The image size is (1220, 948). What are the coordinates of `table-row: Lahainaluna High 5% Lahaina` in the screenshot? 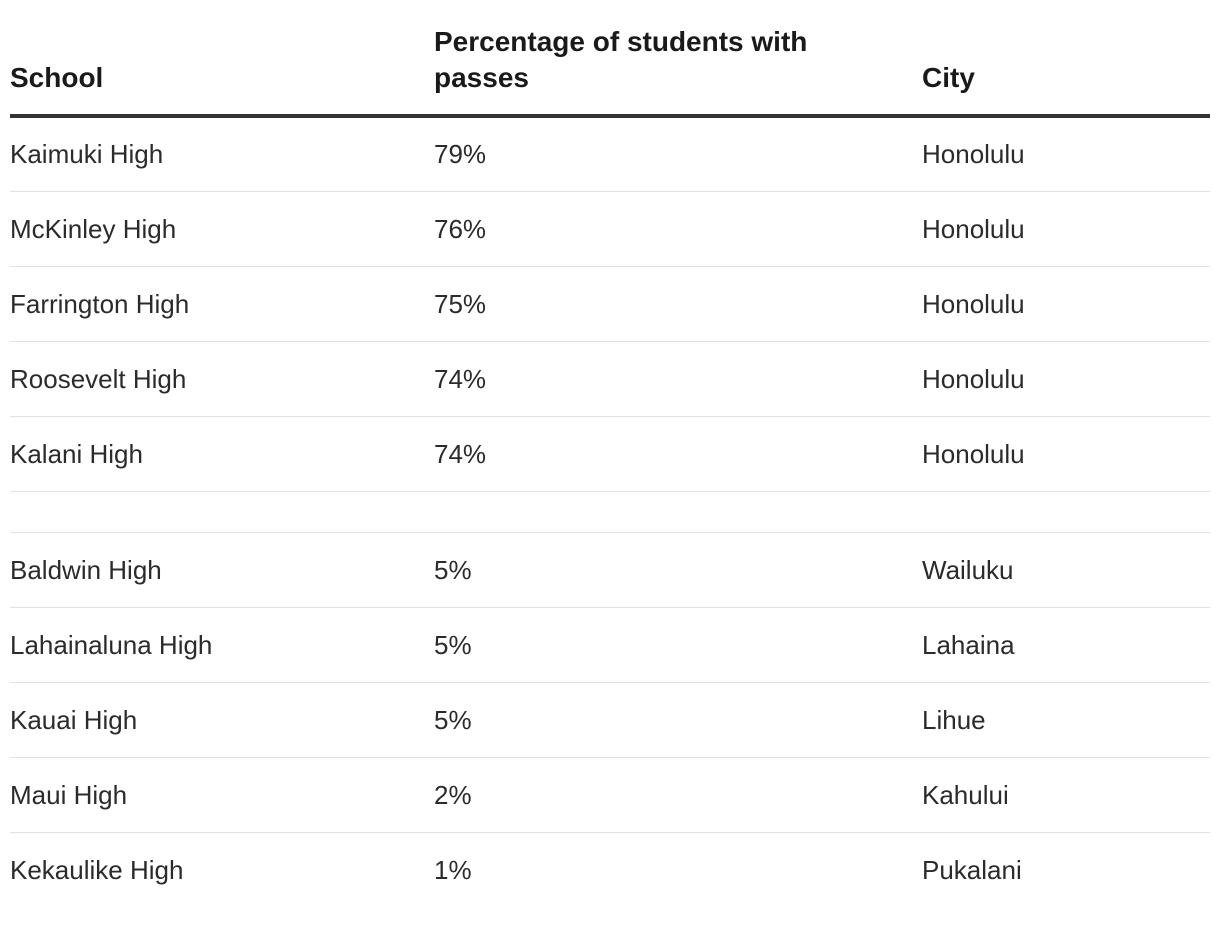 It's located at (610, 645).